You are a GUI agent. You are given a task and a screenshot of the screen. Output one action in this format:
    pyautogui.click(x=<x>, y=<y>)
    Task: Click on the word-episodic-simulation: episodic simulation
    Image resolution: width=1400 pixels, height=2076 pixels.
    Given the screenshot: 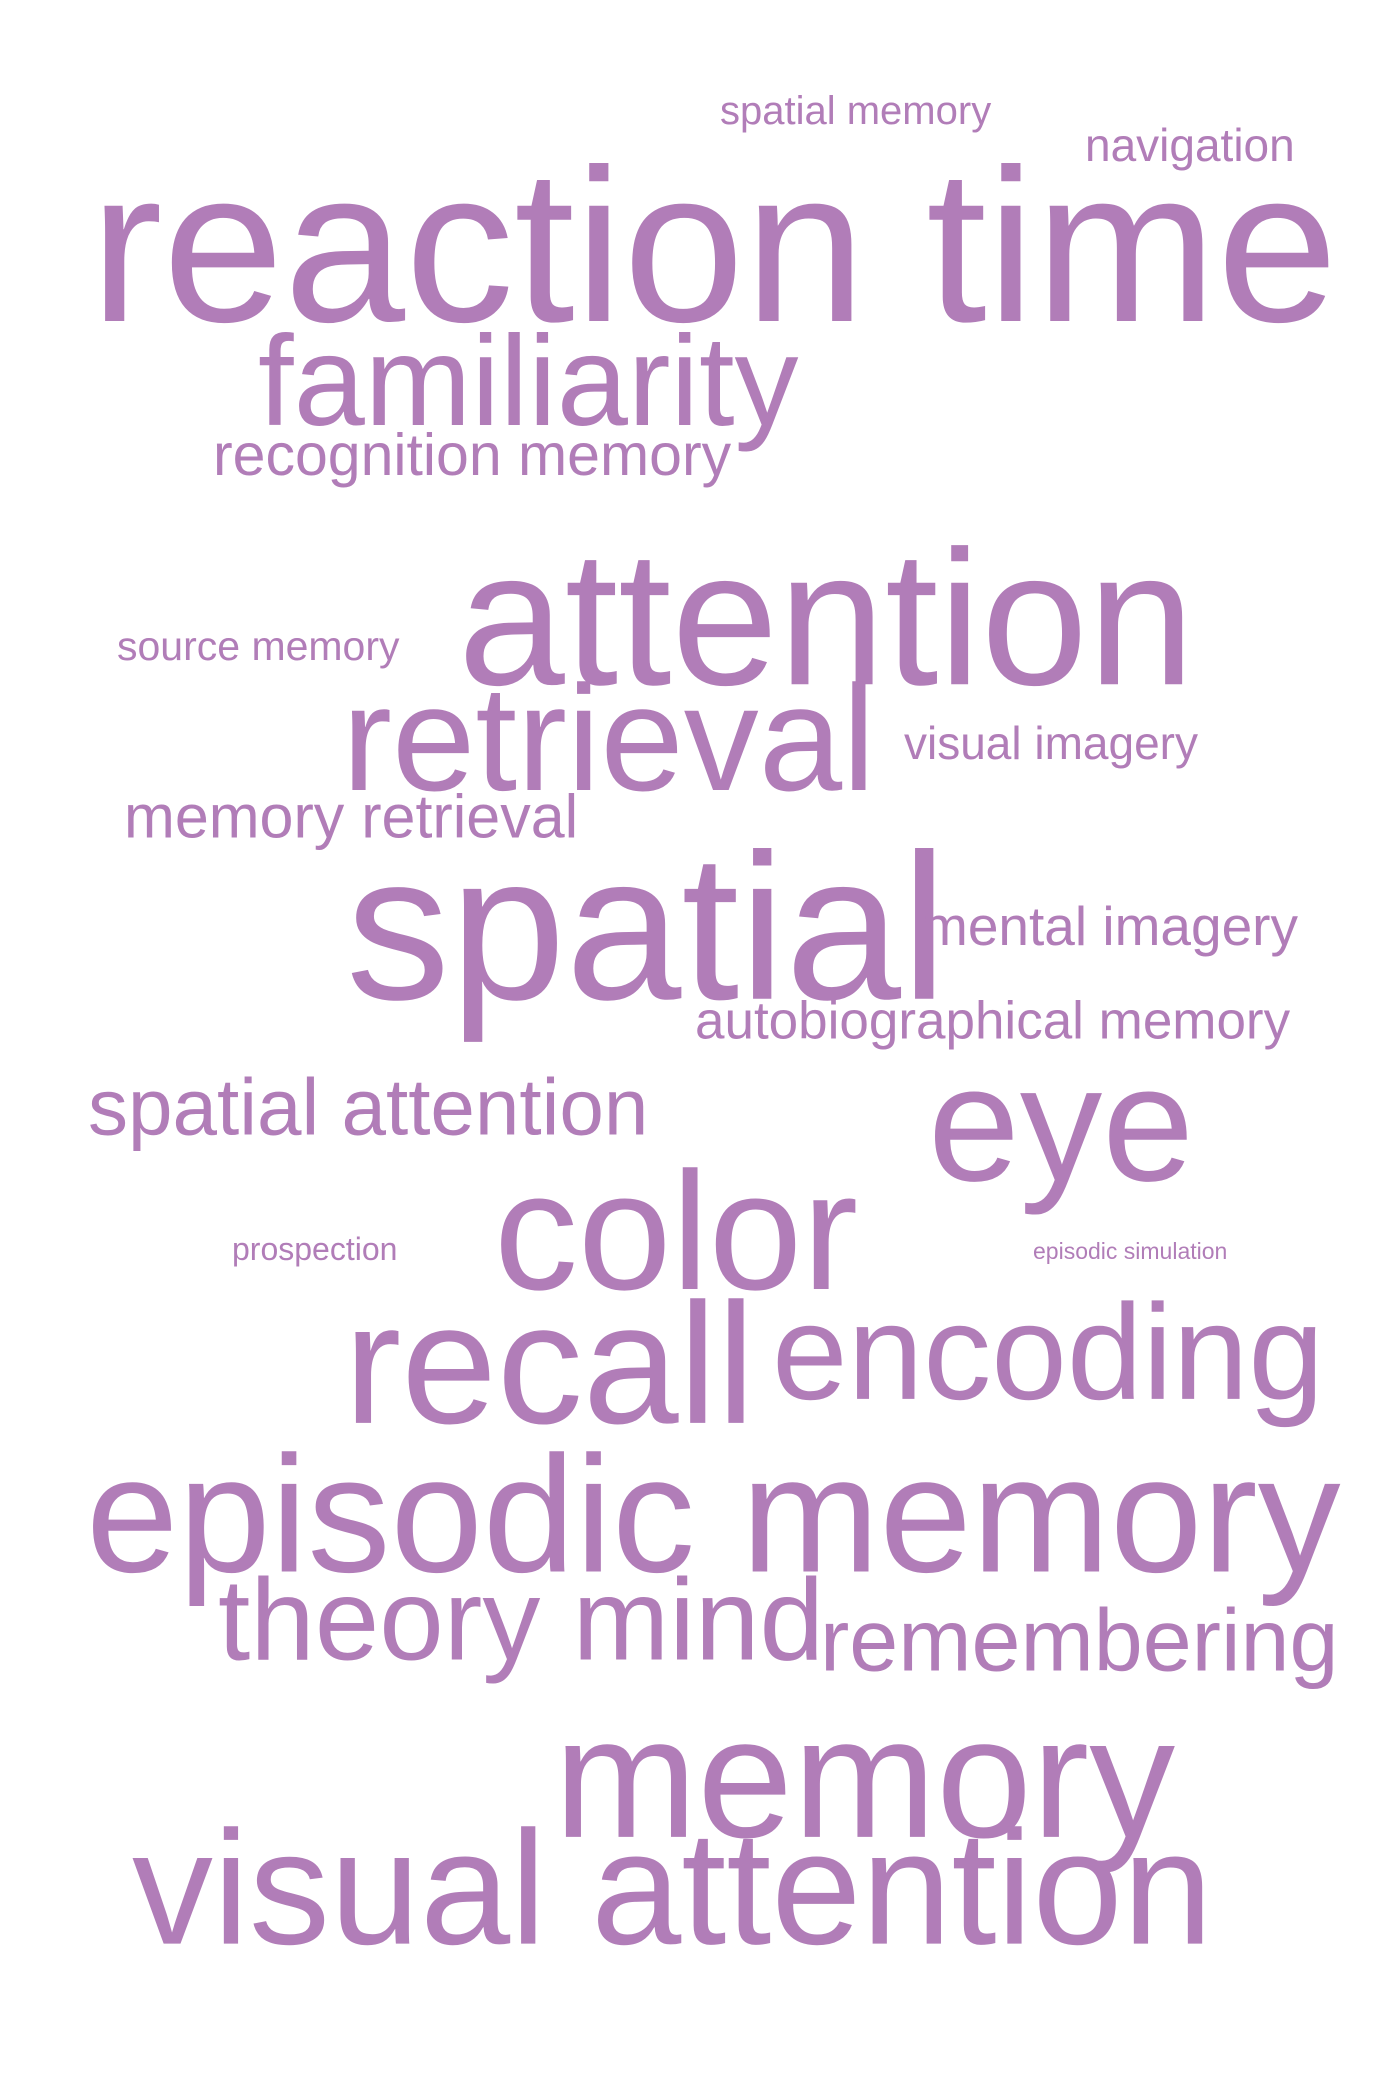 What is the action you would take?
    pyautogui.click(x=1130, y=1251)
    